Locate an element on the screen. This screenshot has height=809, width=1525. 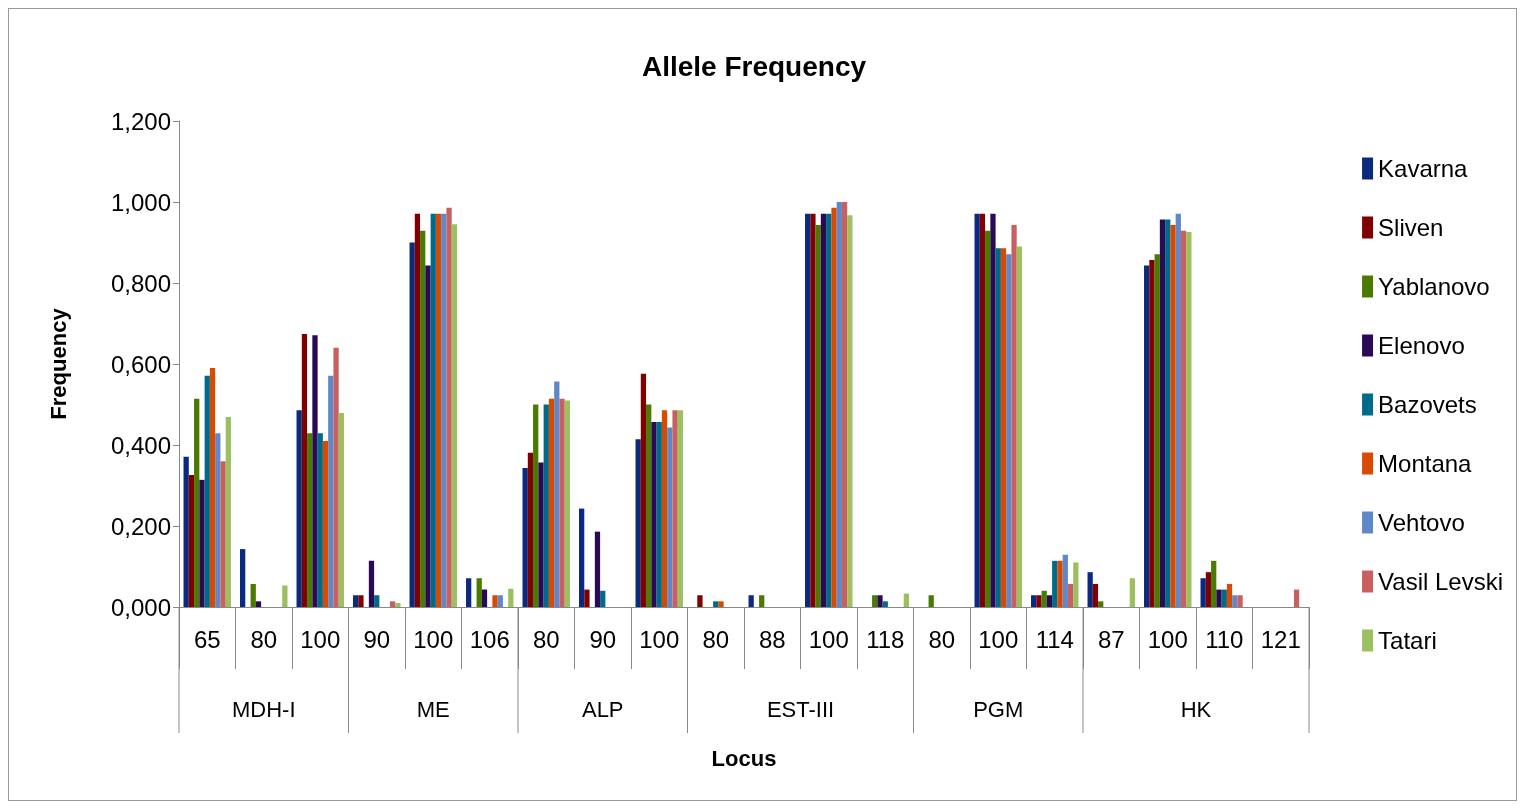
text: HK is located at coordinates (1196, 709).